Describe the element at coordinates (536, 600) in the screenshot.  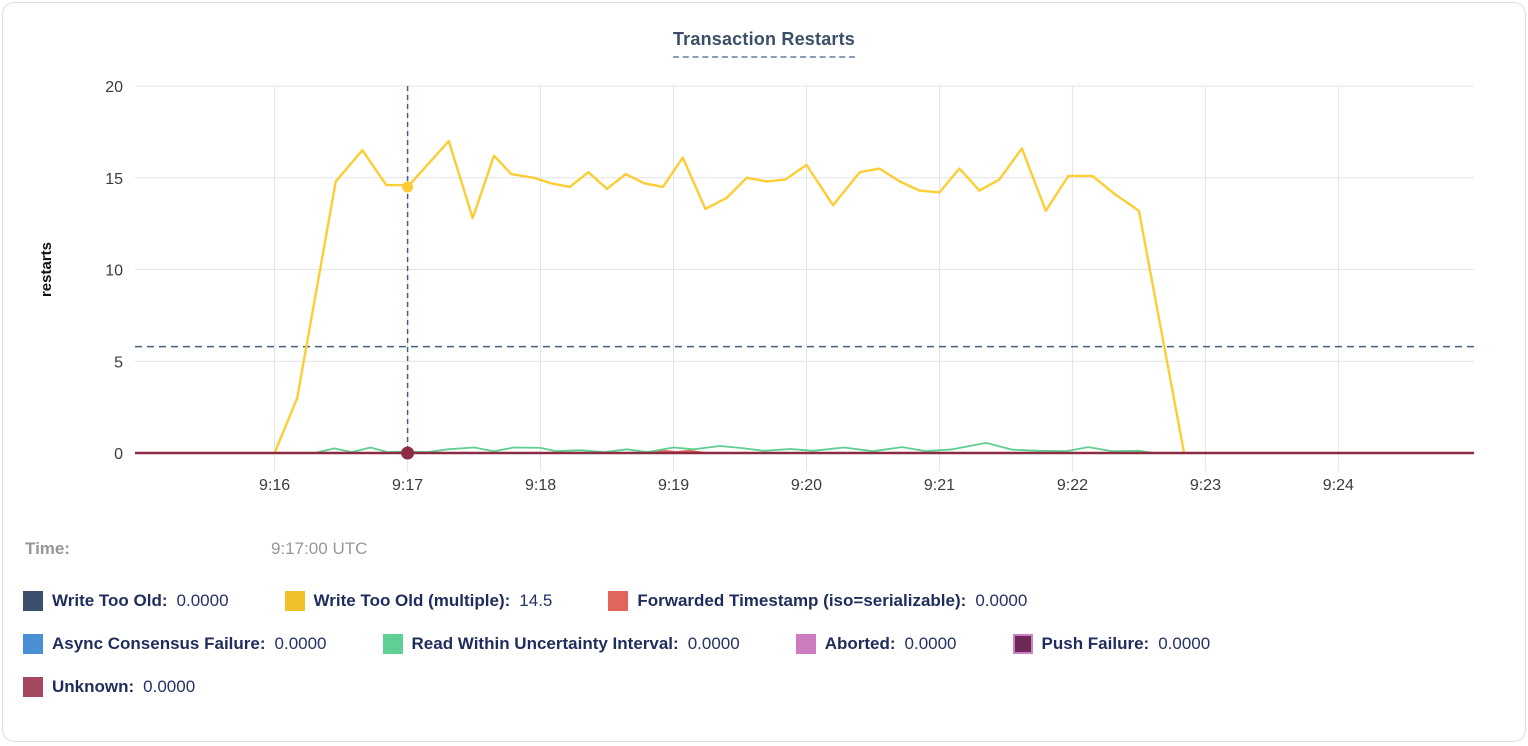
I see `legend-series-value: 14.5` at that location.